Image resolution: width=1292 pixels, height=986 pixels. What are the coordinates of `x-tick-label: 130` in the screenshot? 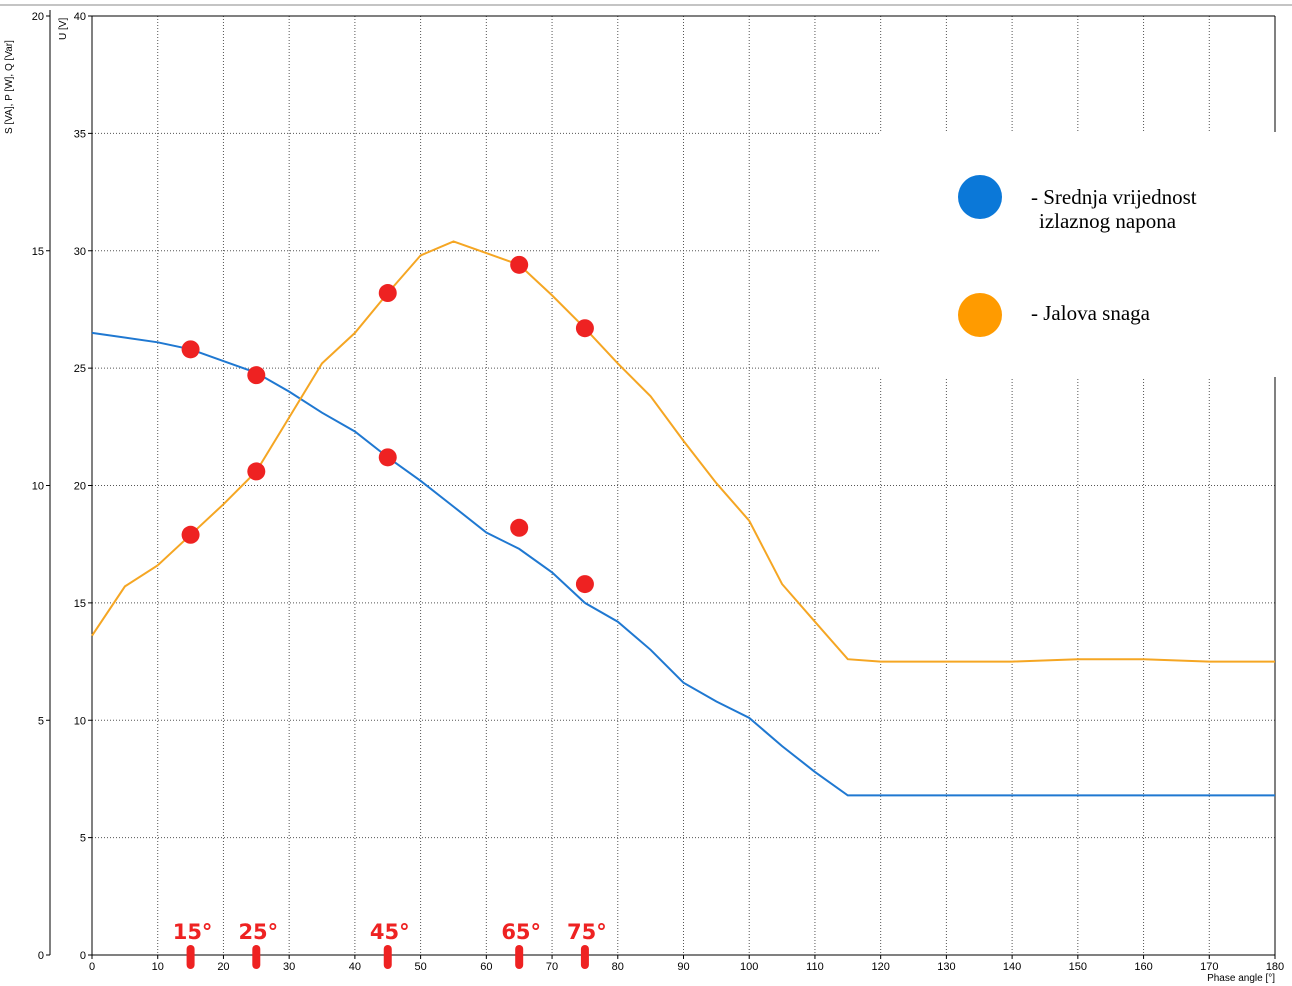 It's located at (946, 967).